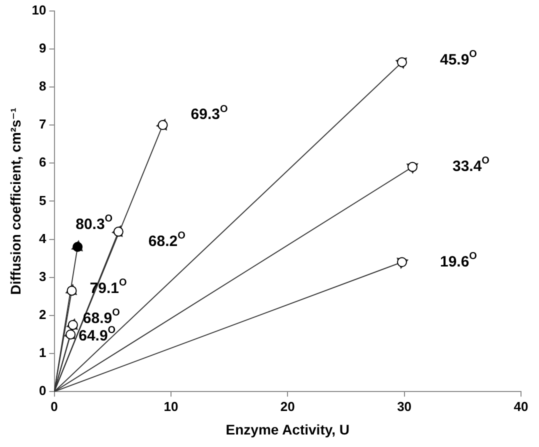 The height and width of the screenshot is (447, 539). Describe the element at coordinates (42, 390) in the screenshot. I see `y-tick-label: 0` at that location.